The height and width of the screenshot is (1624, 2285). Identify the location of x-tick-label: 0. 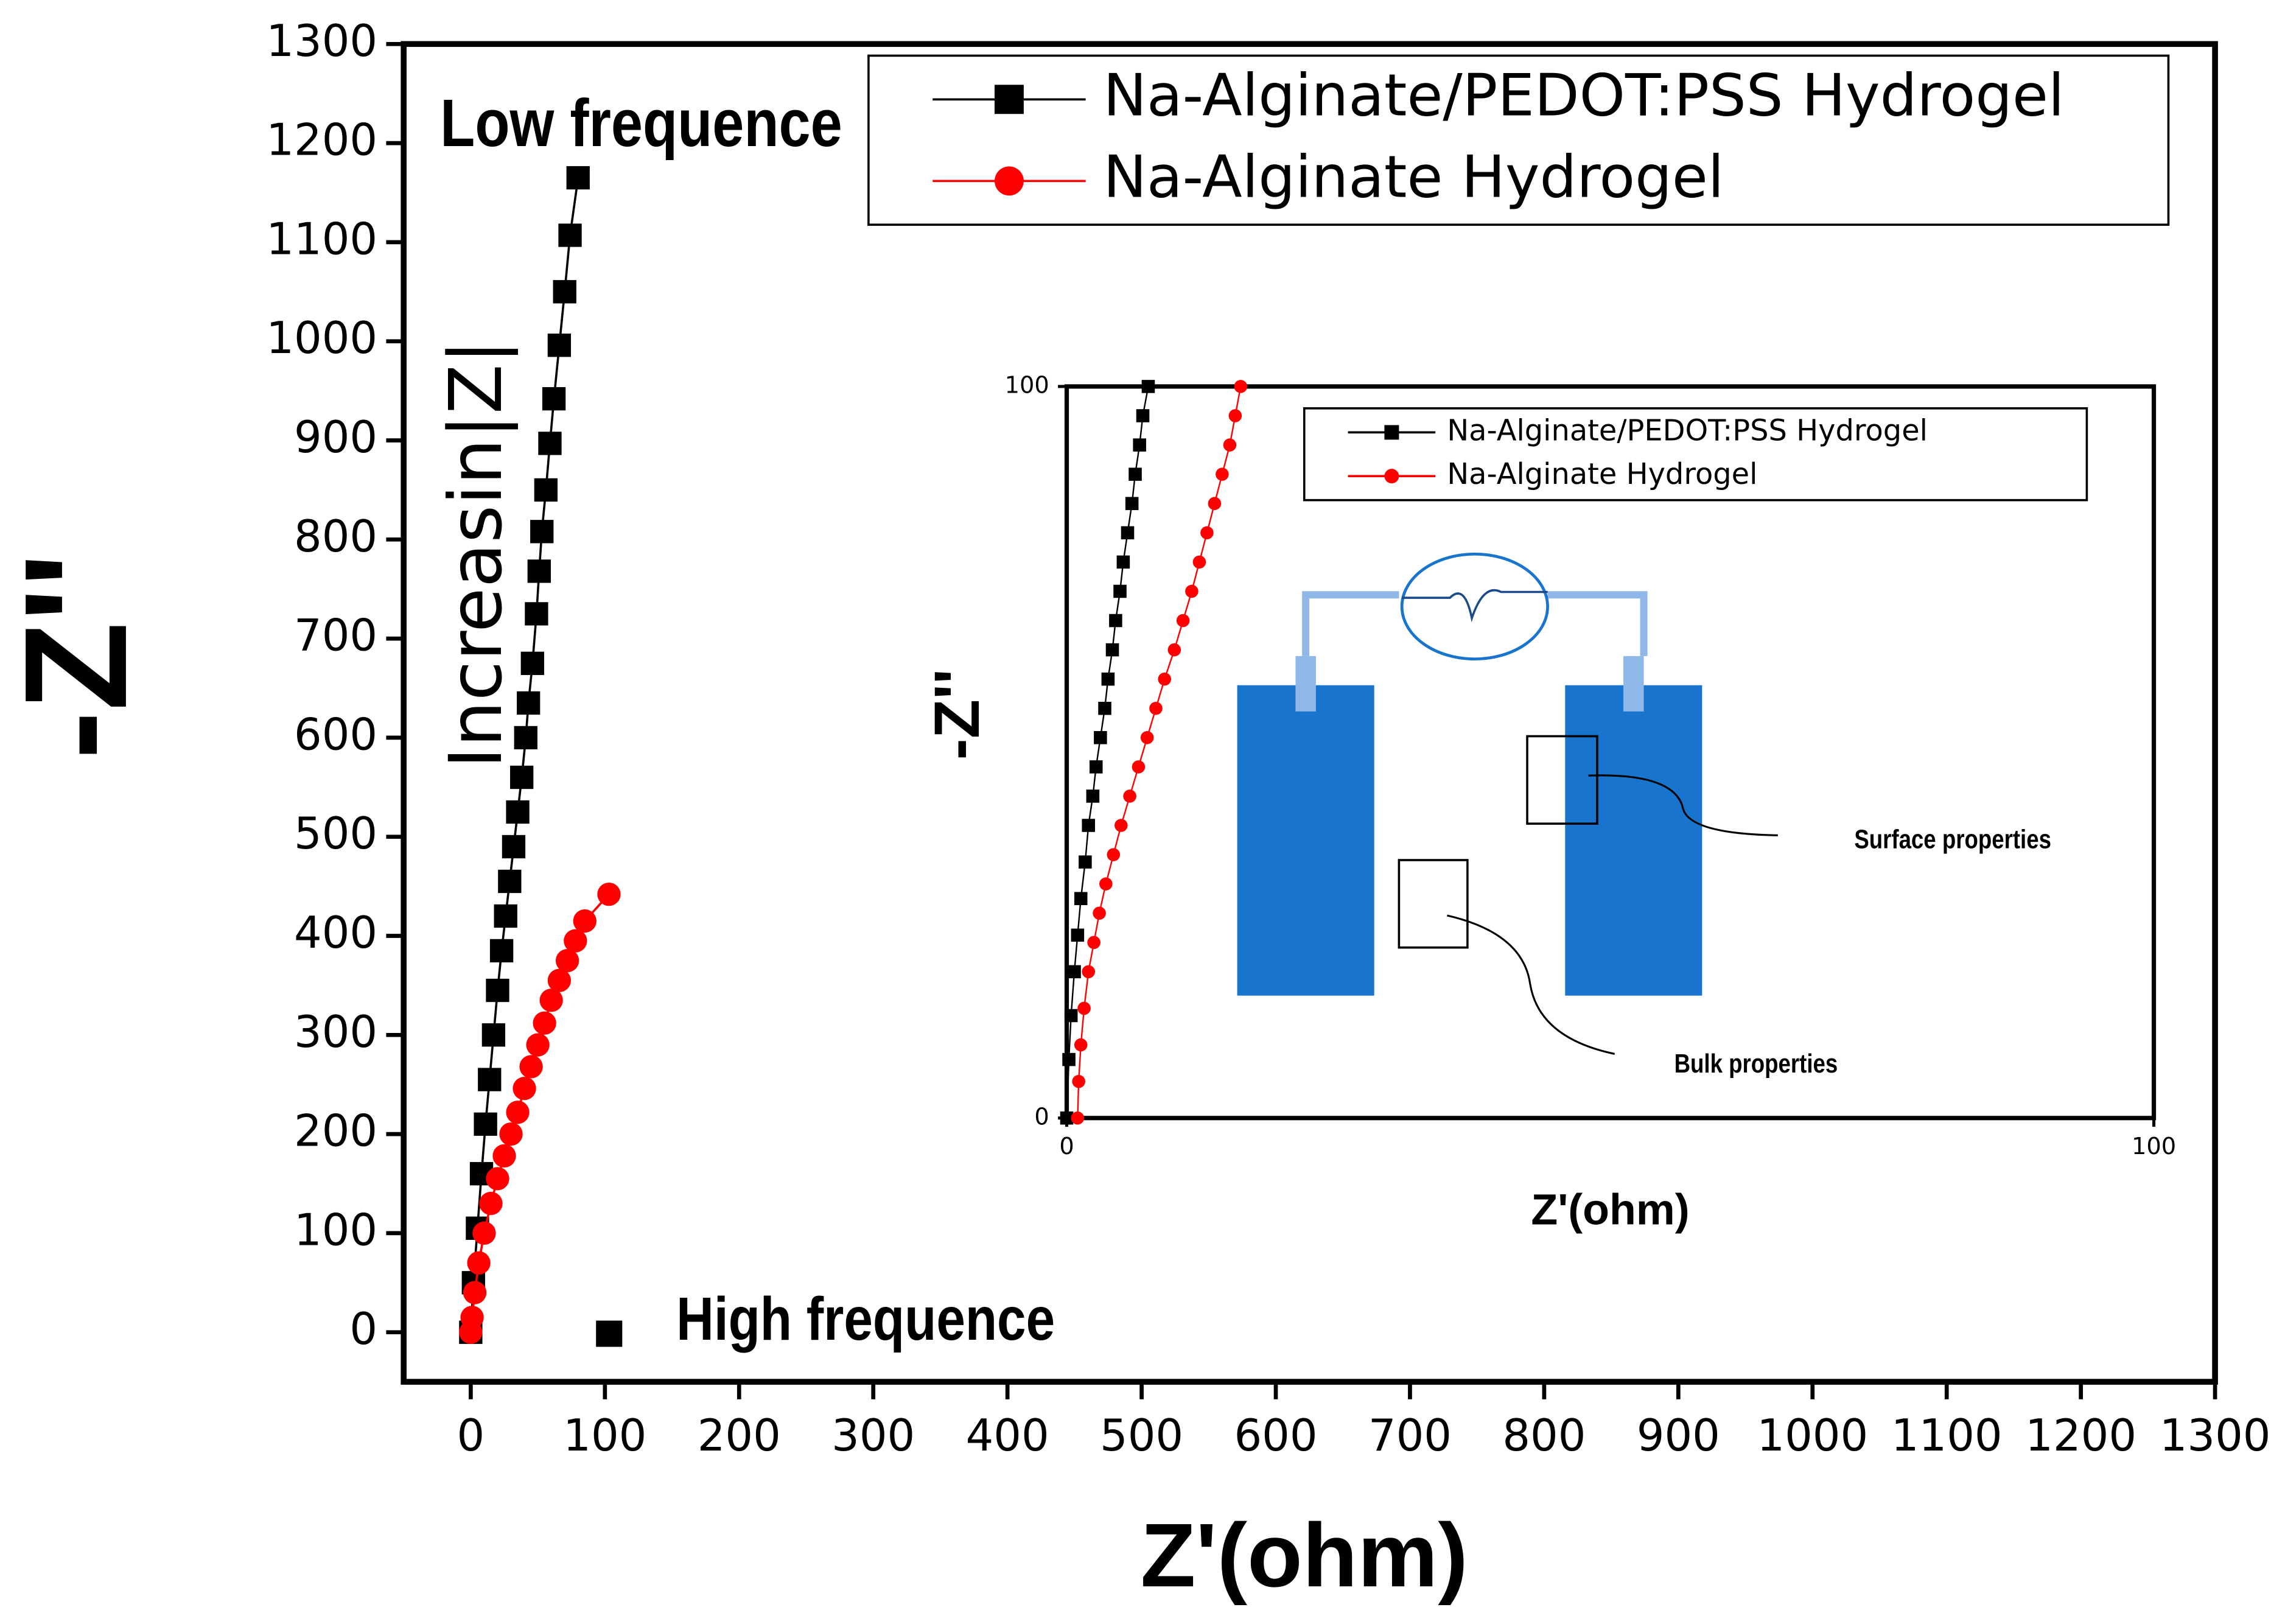
(471, 1435).